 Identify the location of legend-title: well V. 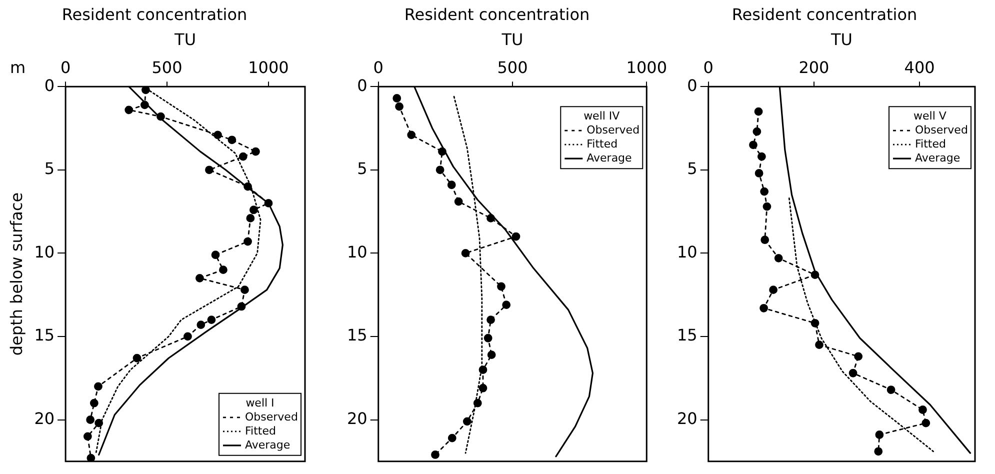
(930, 115).